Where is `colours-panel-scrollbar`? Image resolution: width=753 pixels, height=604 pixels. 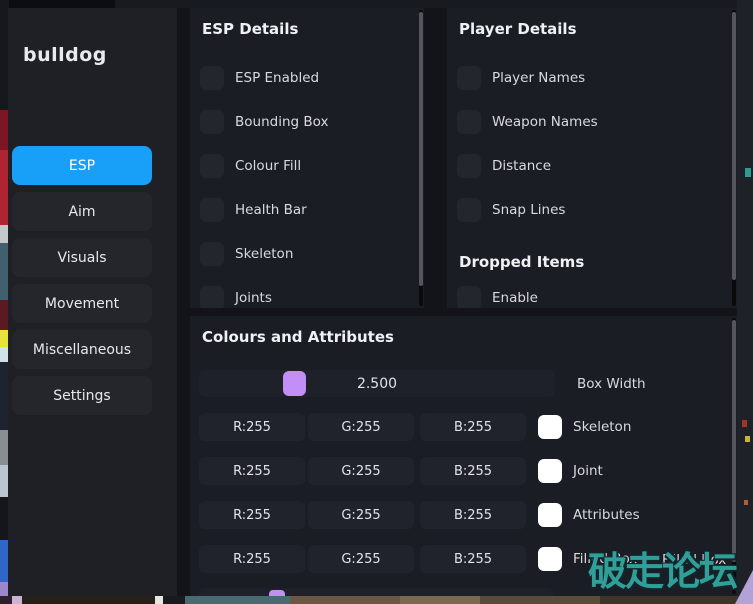
colours-panel-scrollbar is located at coordinates (734, 456).